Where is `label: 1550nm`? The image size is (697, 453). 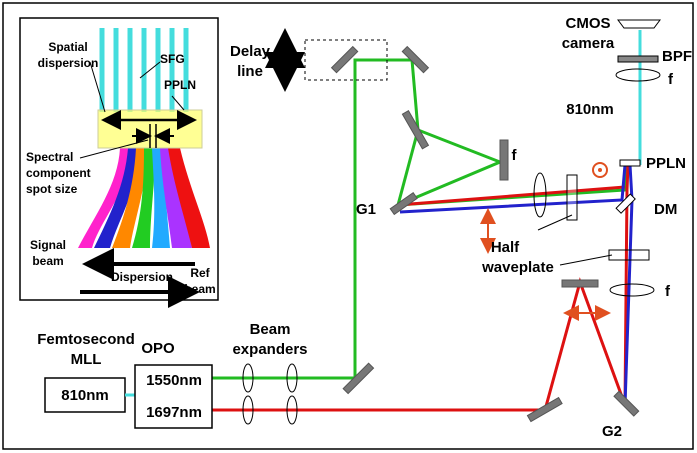
label: 1550nm is located at coordinates (174, 380).